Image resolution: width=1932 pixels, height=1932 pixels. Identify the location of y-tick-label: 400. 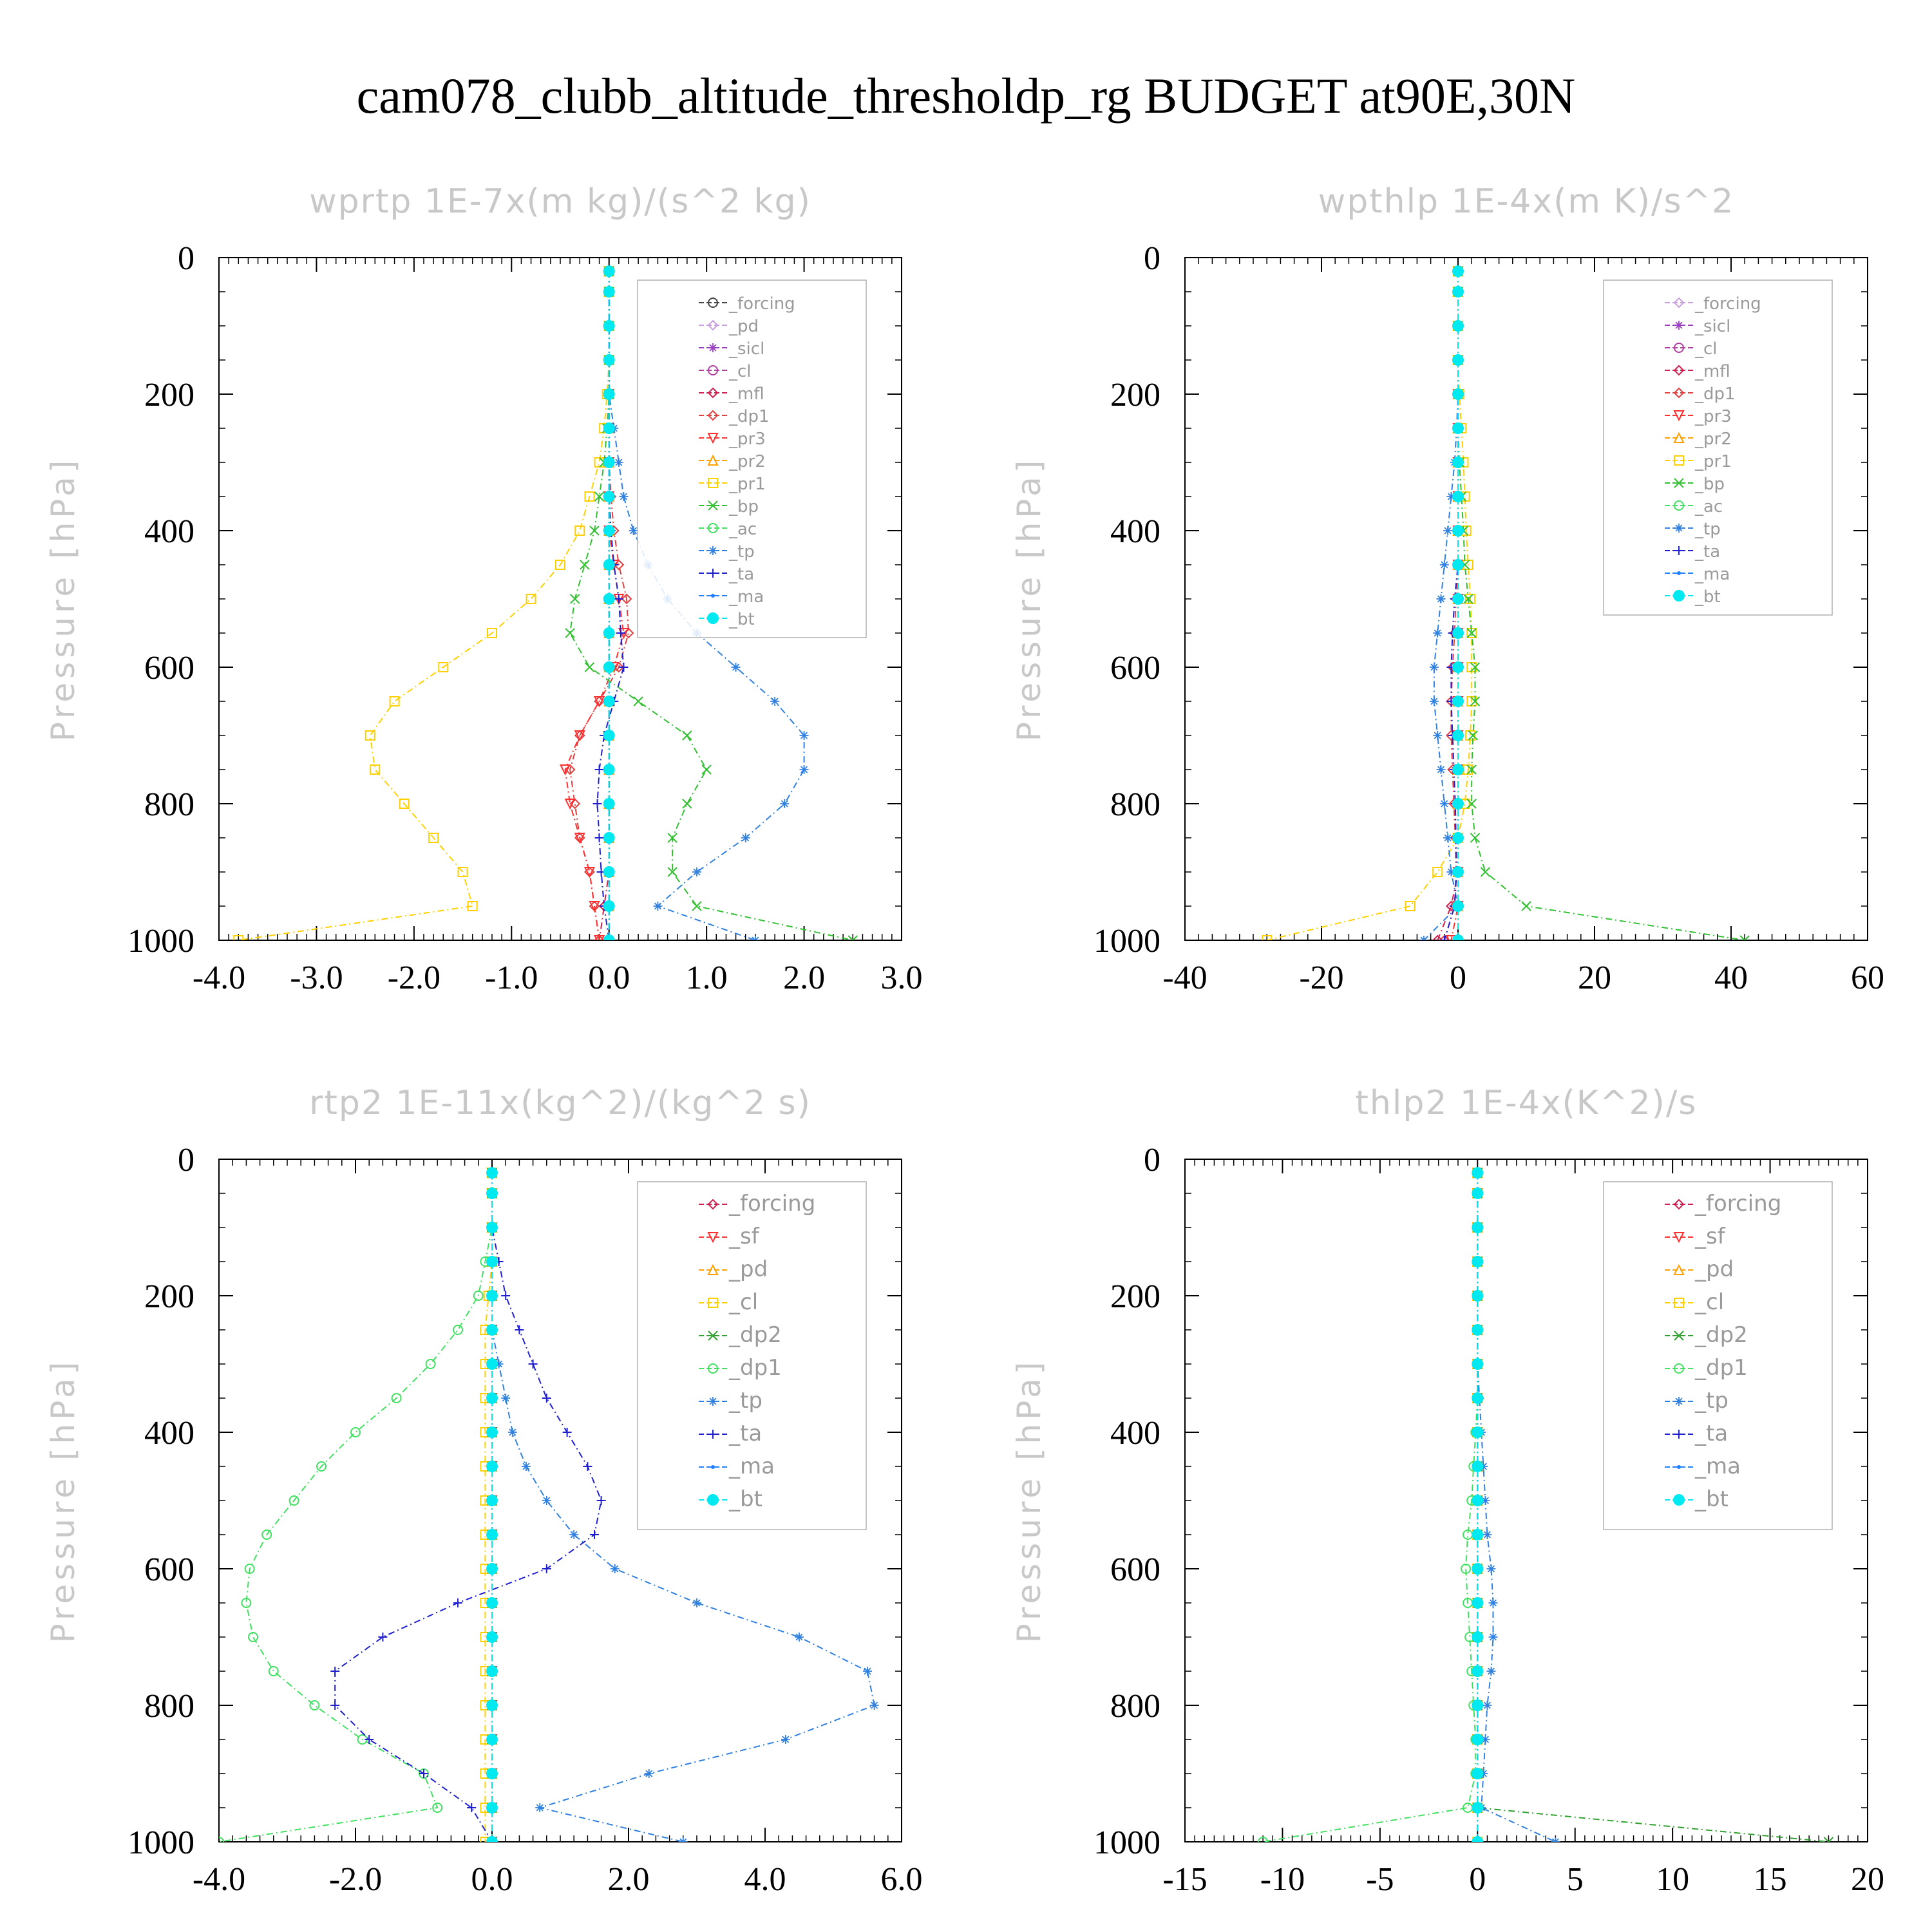
(169, 1434).